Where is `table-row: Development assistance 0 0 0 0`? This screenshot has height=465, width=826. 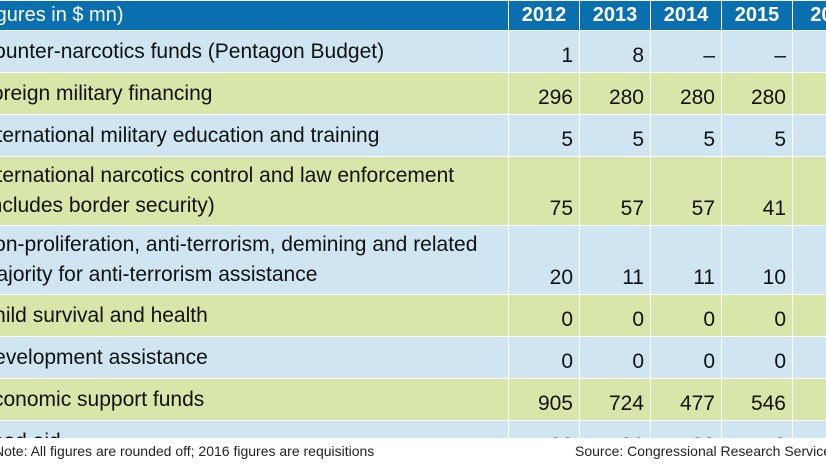
table-row: Development assistance 0 0 0 0 is located at coordinates (413, 357).